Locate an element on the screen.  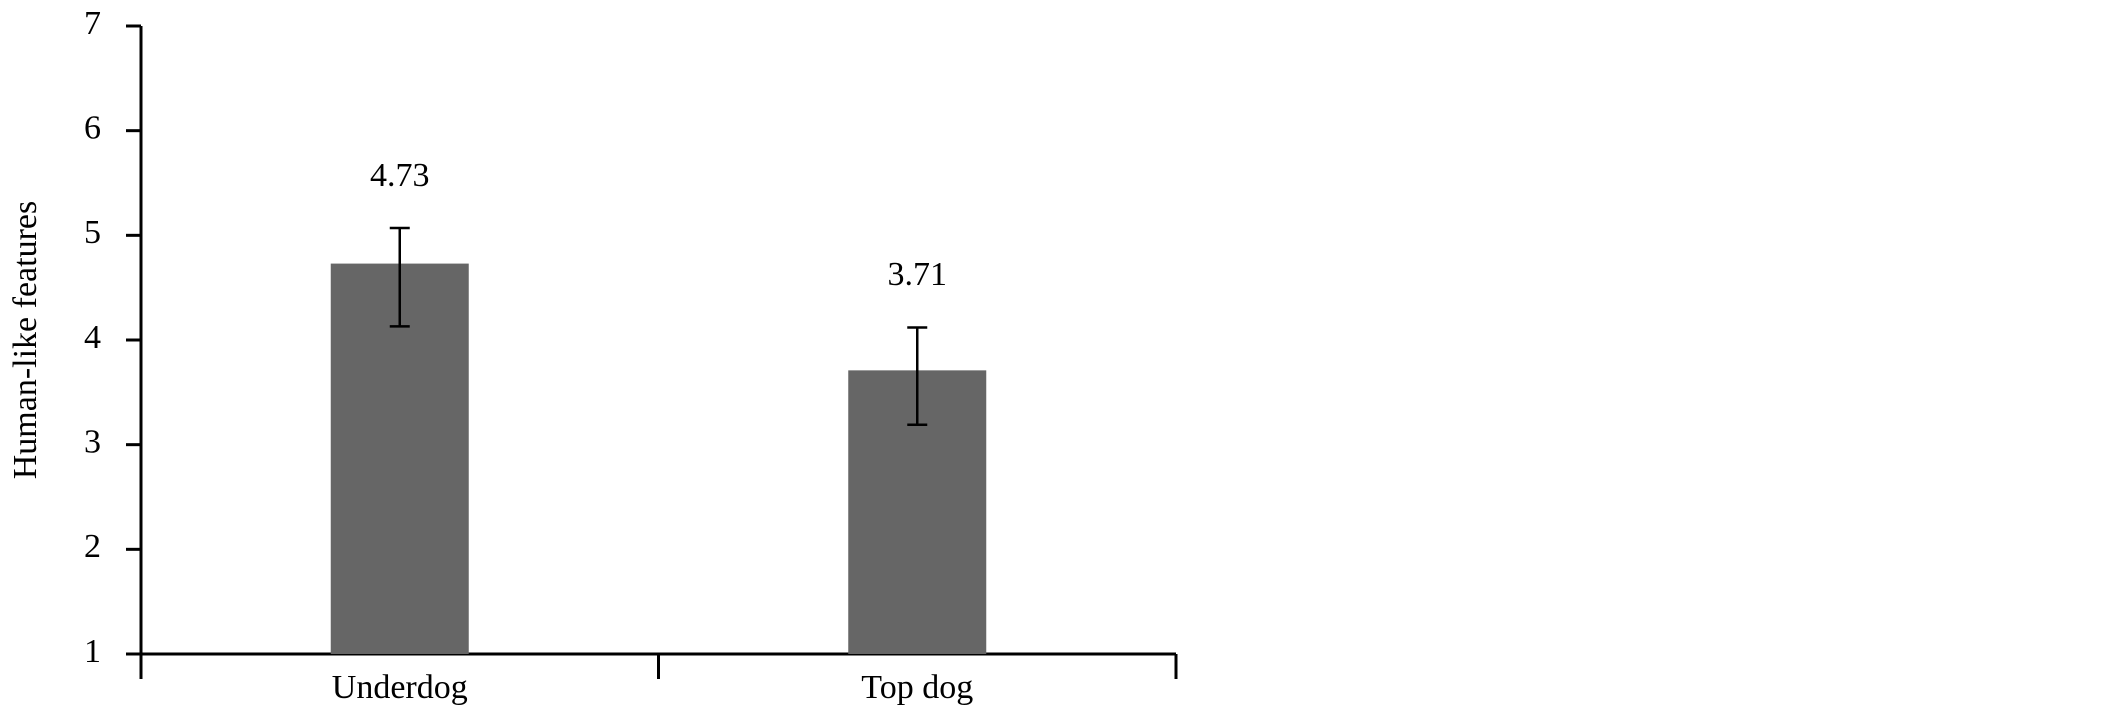
x-tick-label: Top dog is located at coordinates (917, 687).